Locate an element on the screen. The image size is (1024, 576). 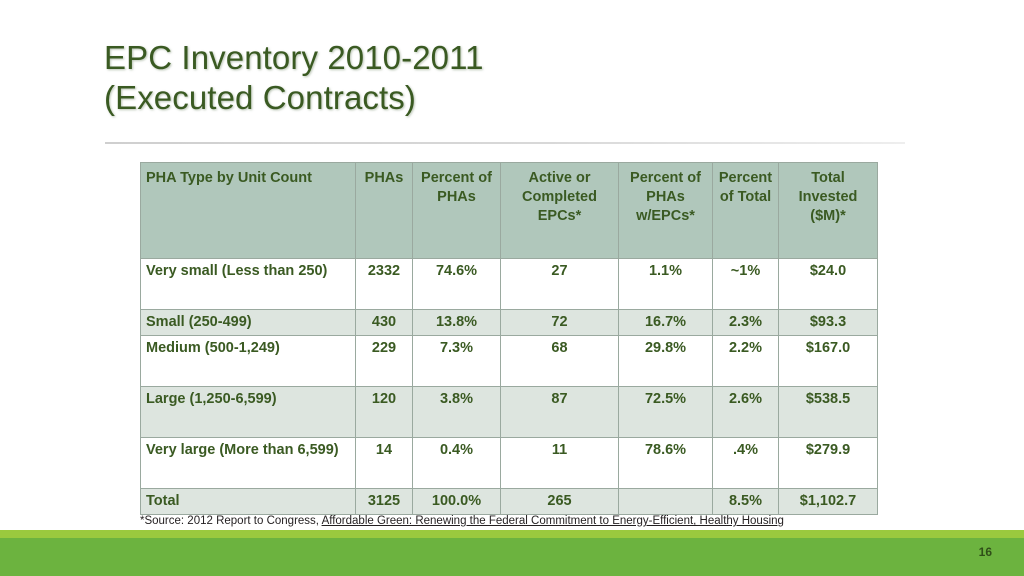
cell-phas: 2332 is located at coordinates (384, 284).